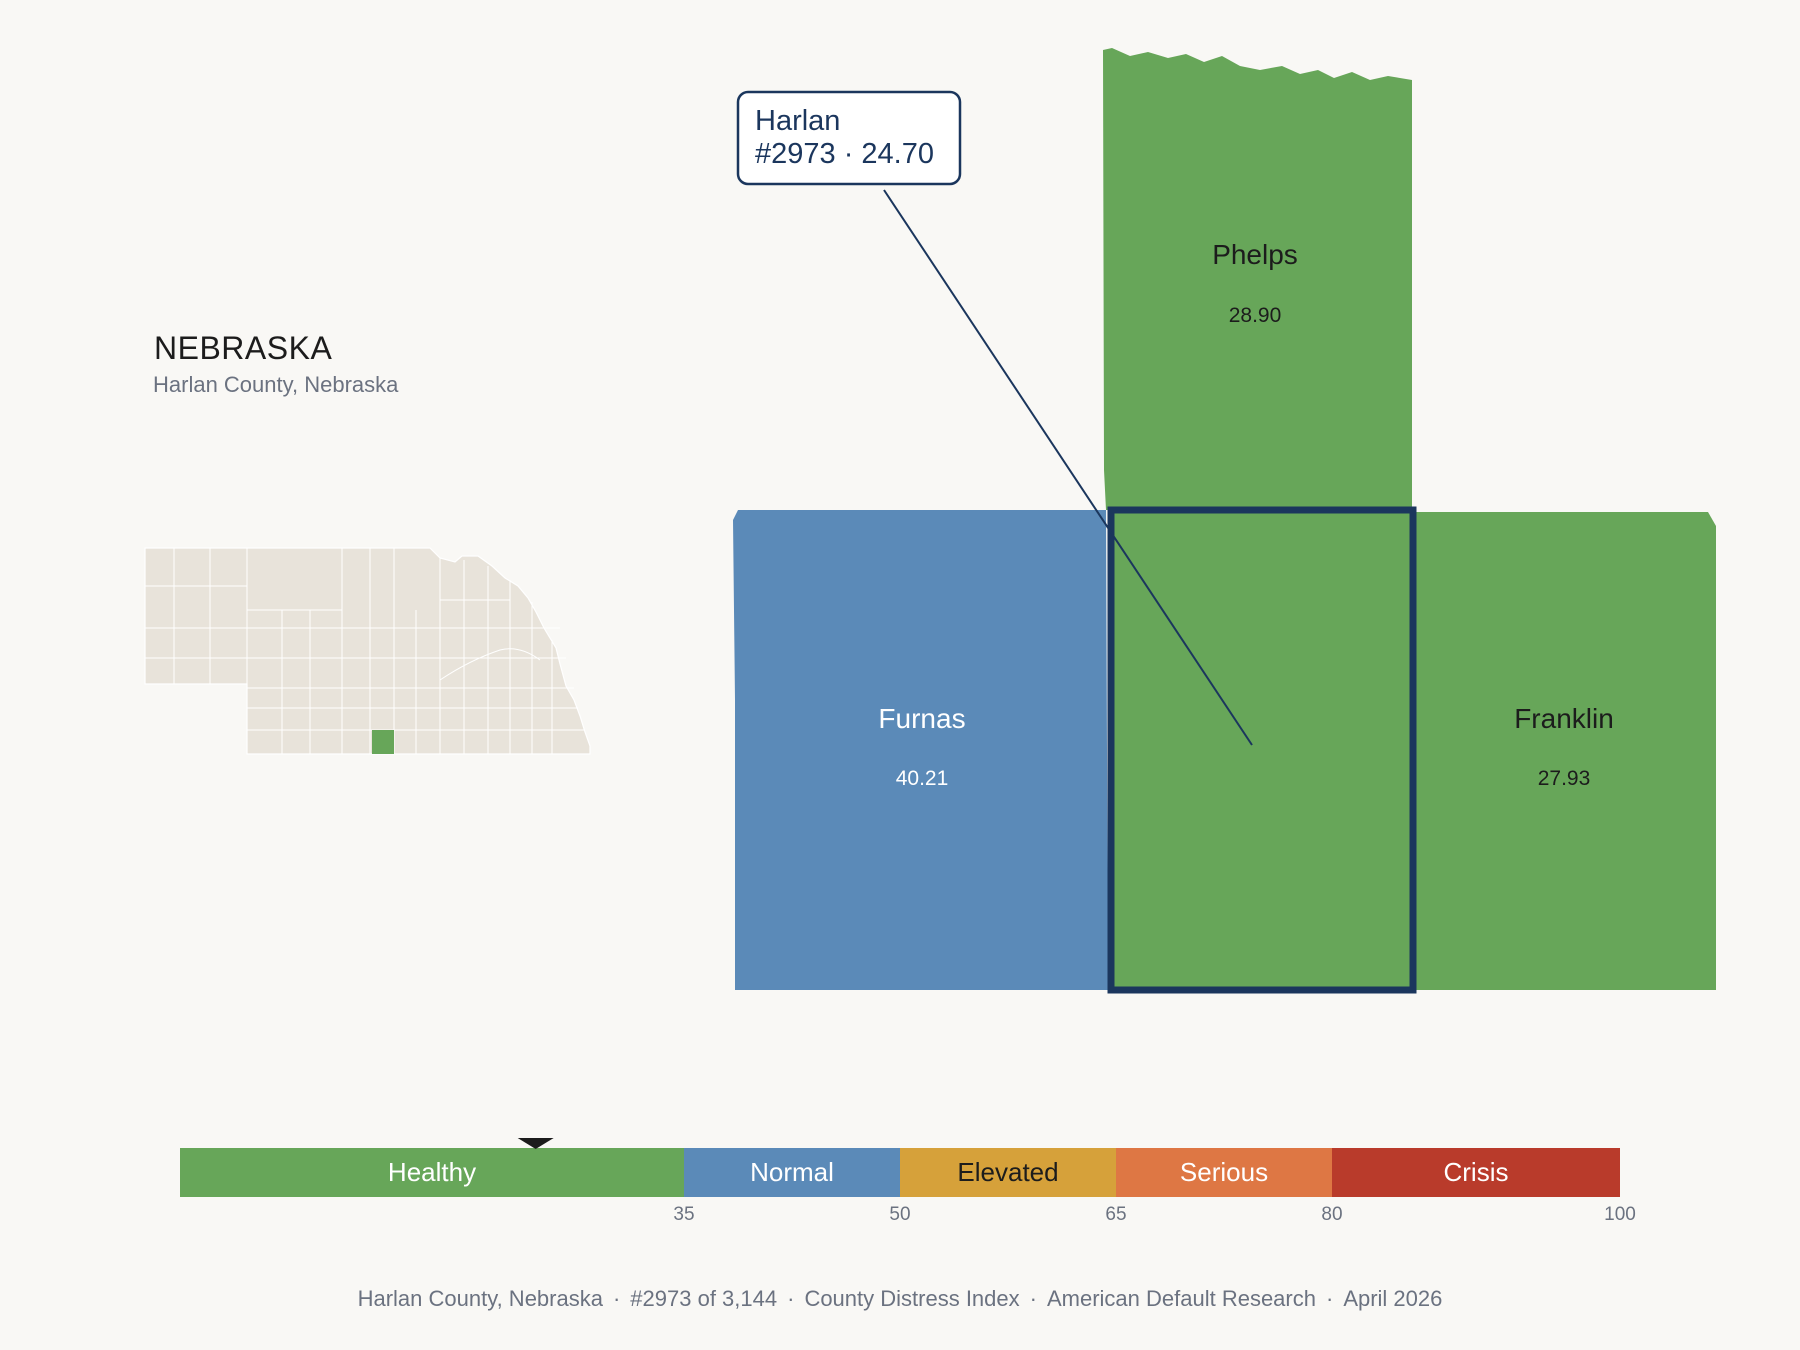 Image resolution: width=1800 pixels, height=1350 pixels. Describe the element at coordinates (480, 1298) in the screenshot. I see `footer-county: Harlan County, Nebraska` at that location.